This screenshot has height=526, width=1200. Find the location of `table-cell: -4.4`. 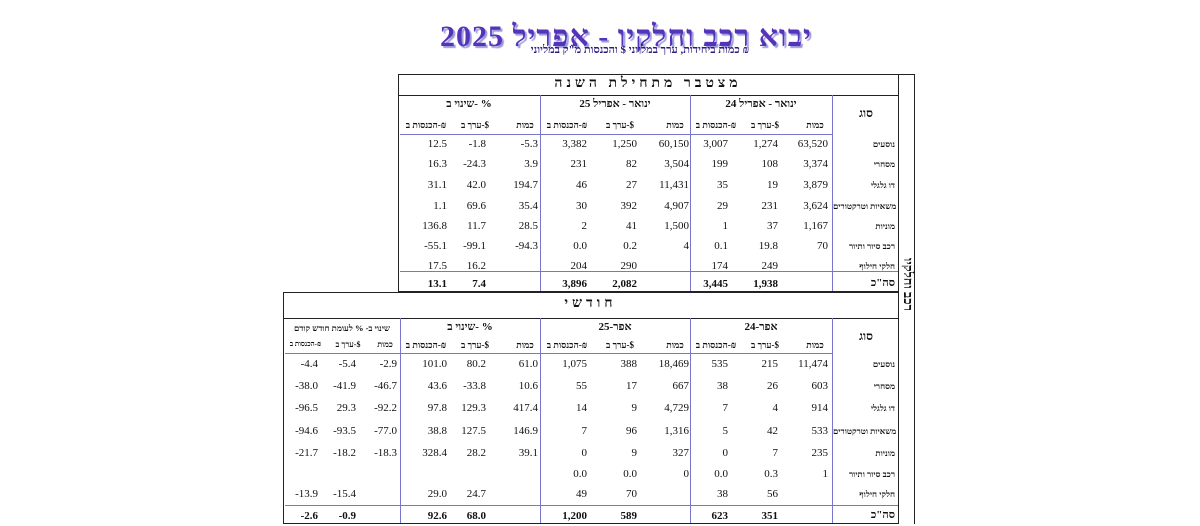

table-cell: -4.4 is located at coordinates (309, 364).